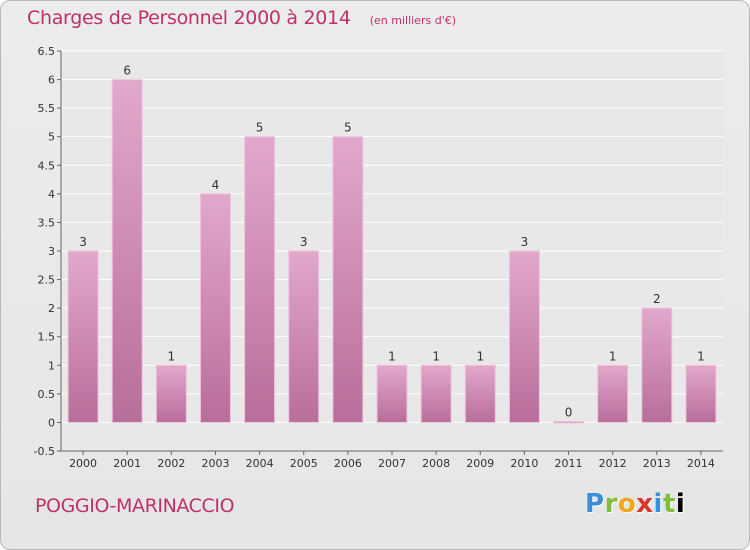 This screenshot has width=750, height=550. I want to click on bar-data-label: 4, so click(216, 185).